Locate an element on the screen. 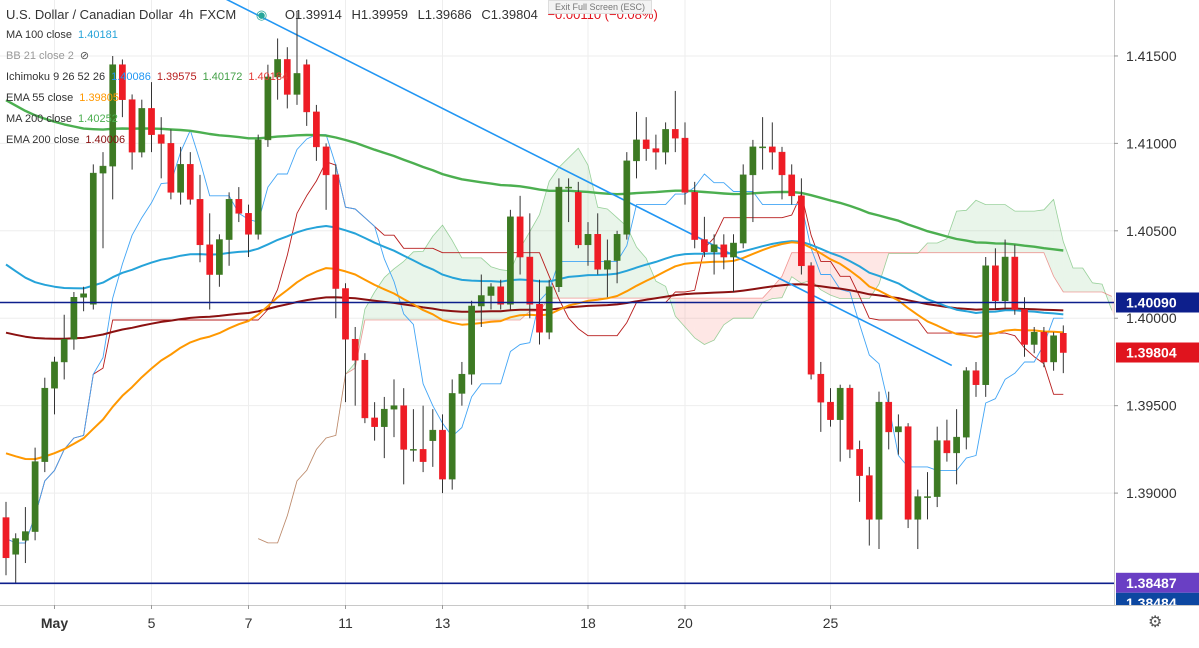 Image resolution: width=1199 pixels, height=648 pixels. legend-ema55: EMA 55 close 1.39805 is located at coordinates (335, 98).